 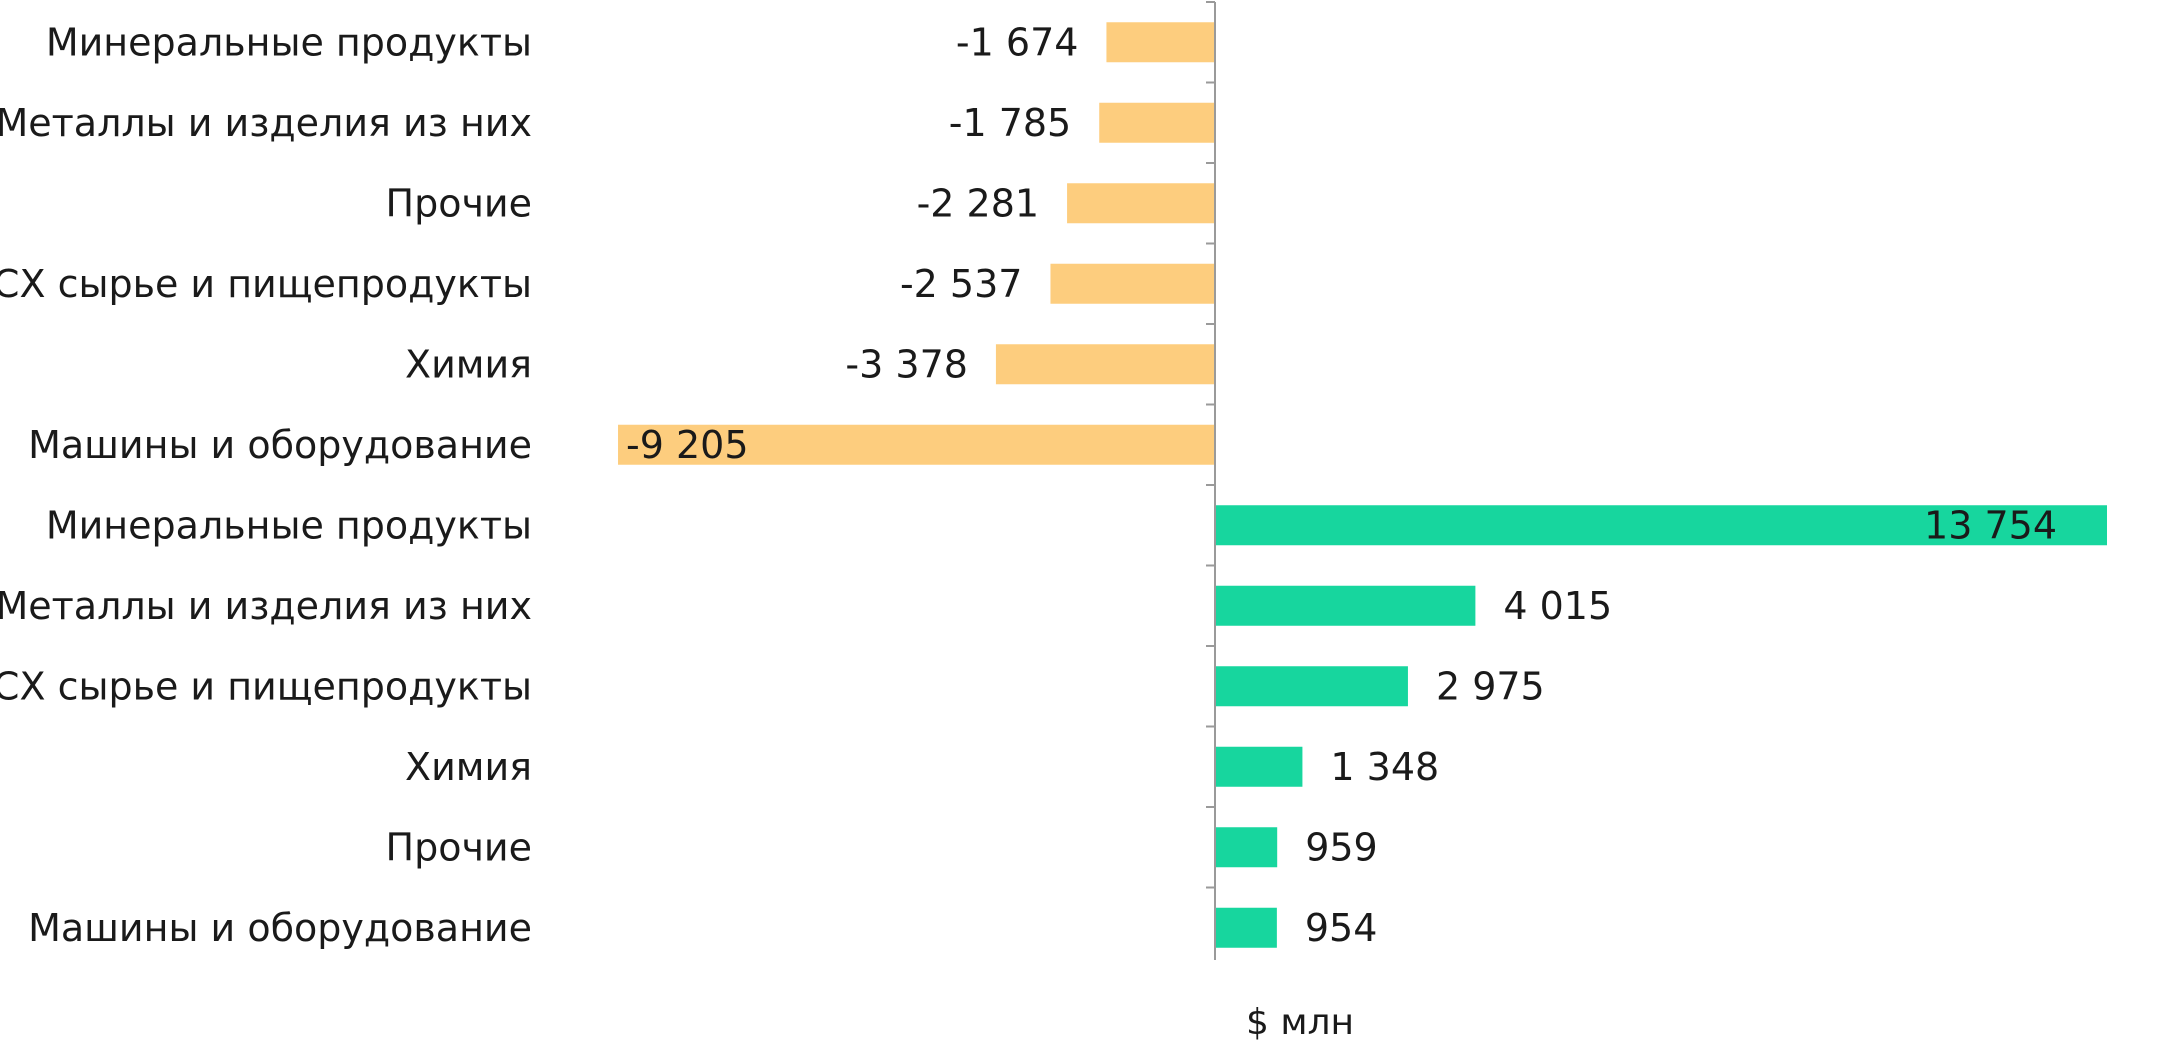 I want to click on data-label: -9 205, so click(x=687, y=445).